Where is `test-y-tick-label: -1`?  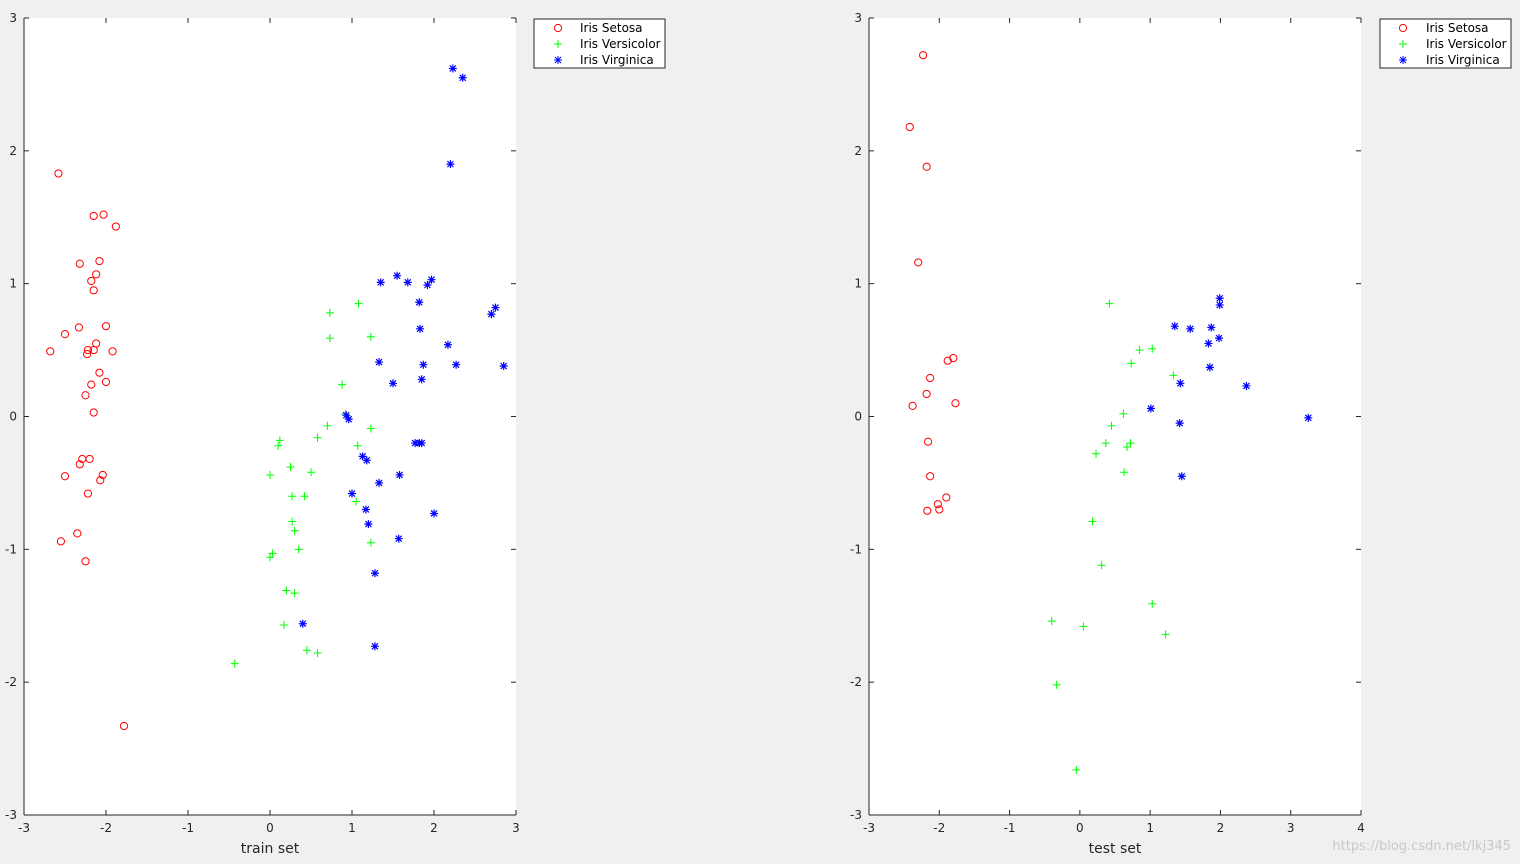 test-y-tick-label: -1 is located at coordinates (856, 549).